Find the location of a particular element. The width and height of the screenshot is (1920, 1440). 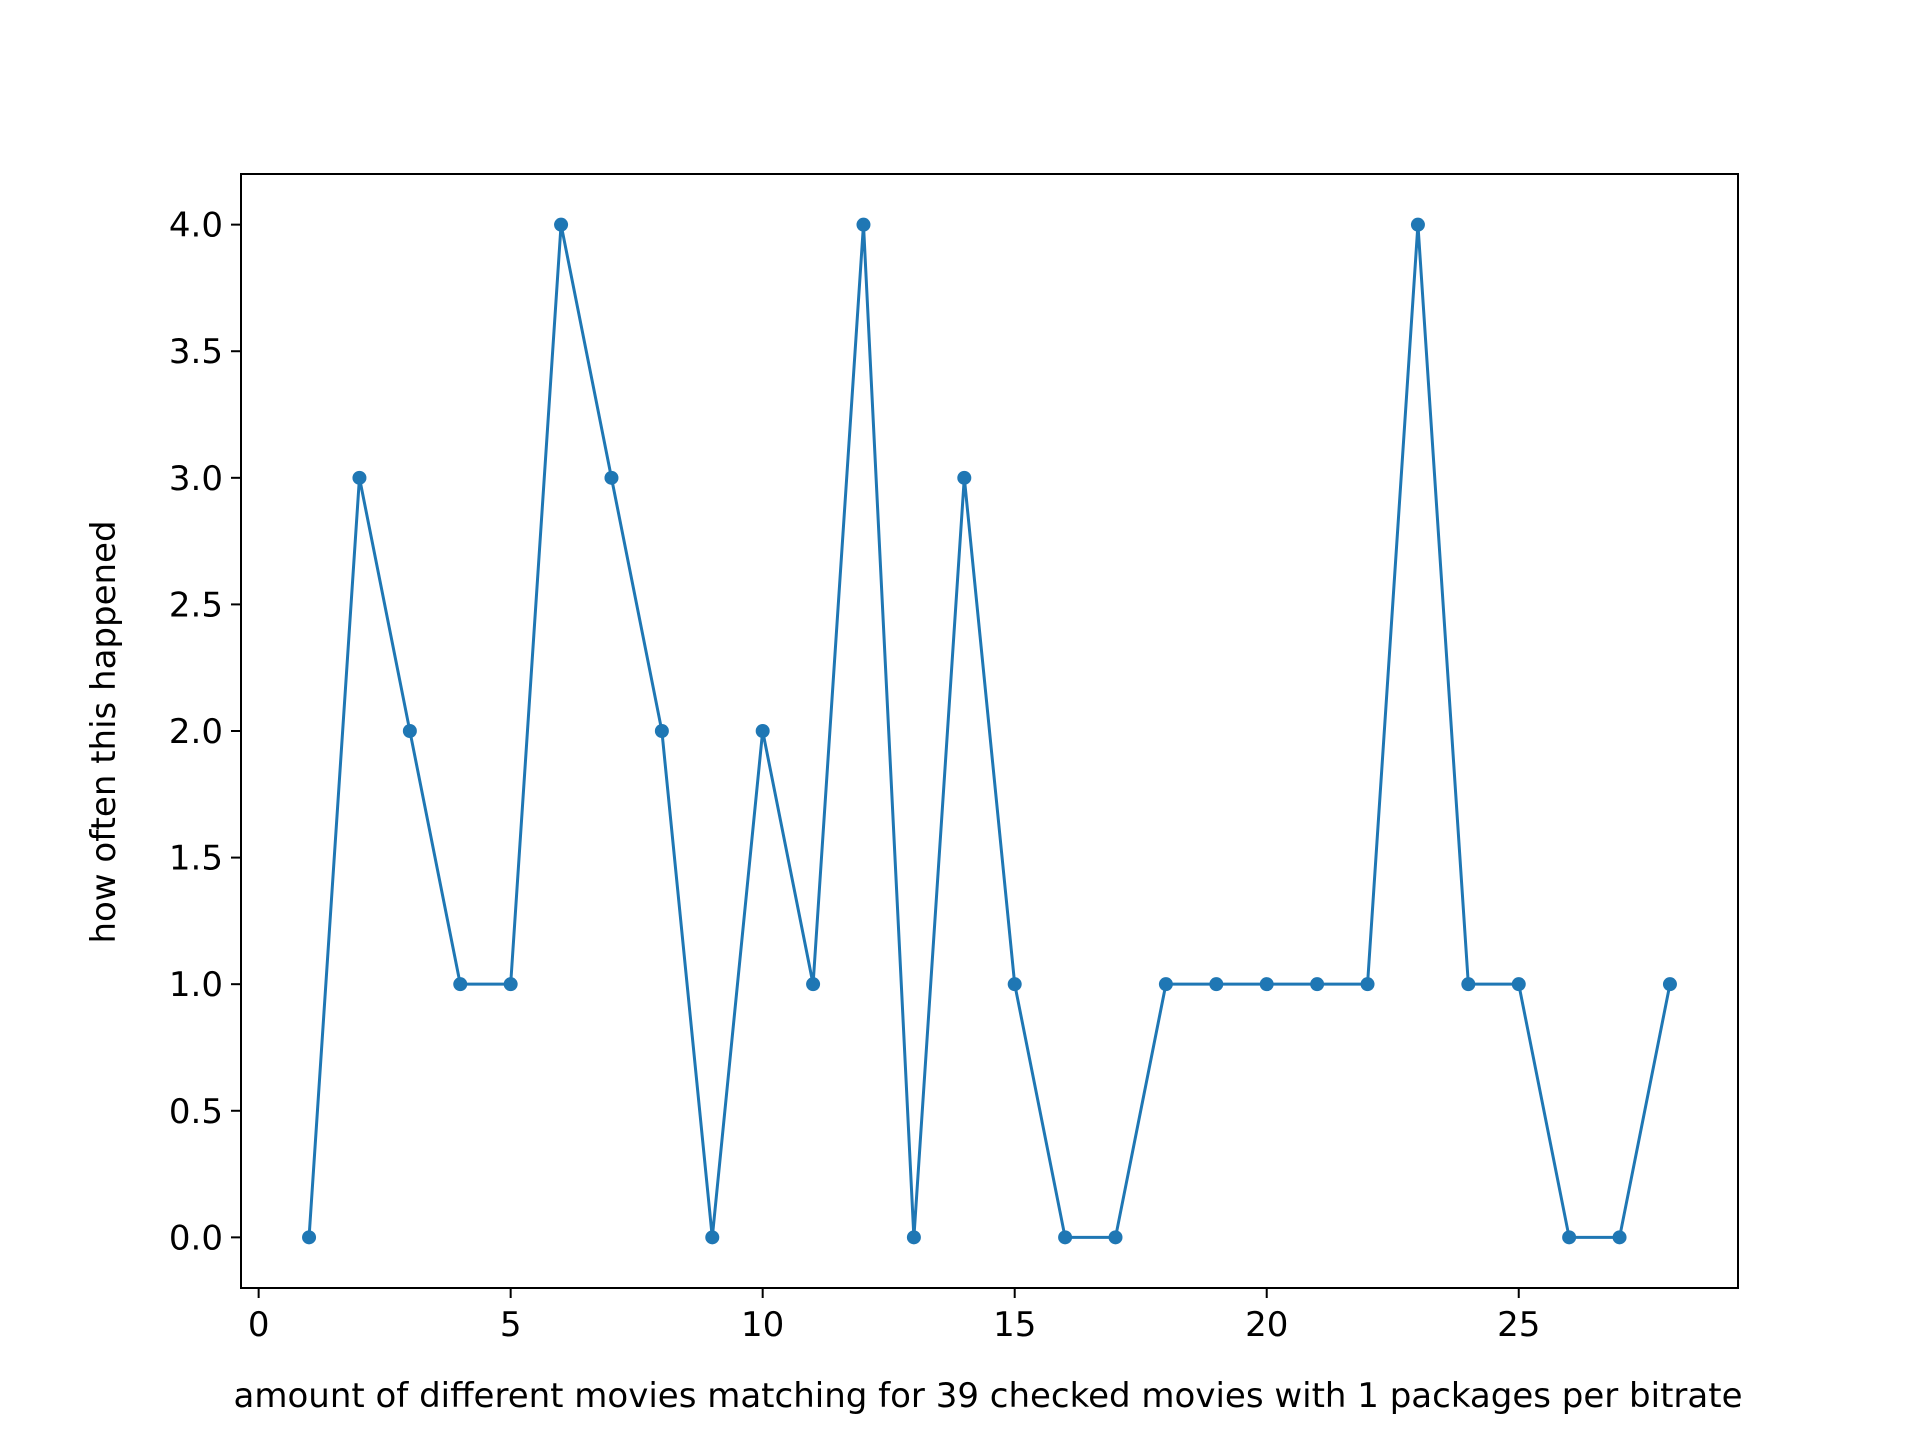

y-tick-label: 1.0 is located at coordinates (196, 985).